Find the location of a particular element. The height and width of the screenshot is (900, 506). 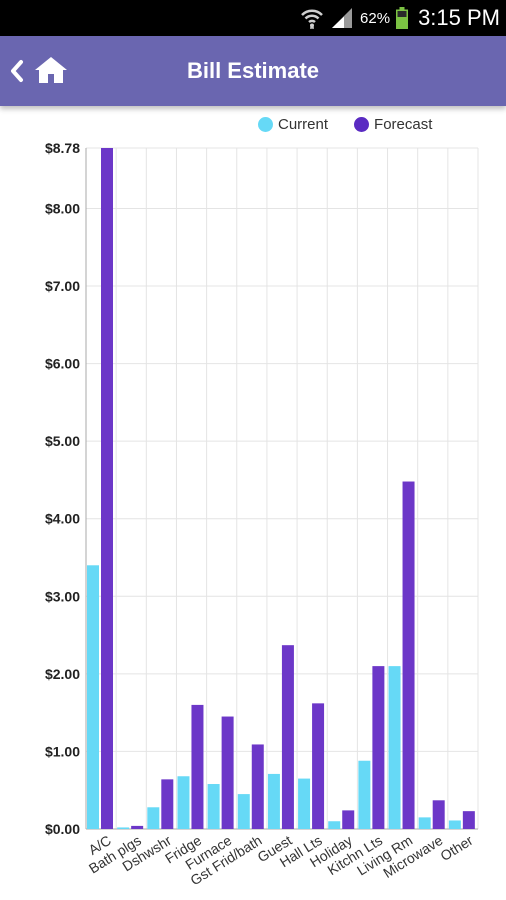

y-tick-label: $8.00 is located at coordinates (62, 208).